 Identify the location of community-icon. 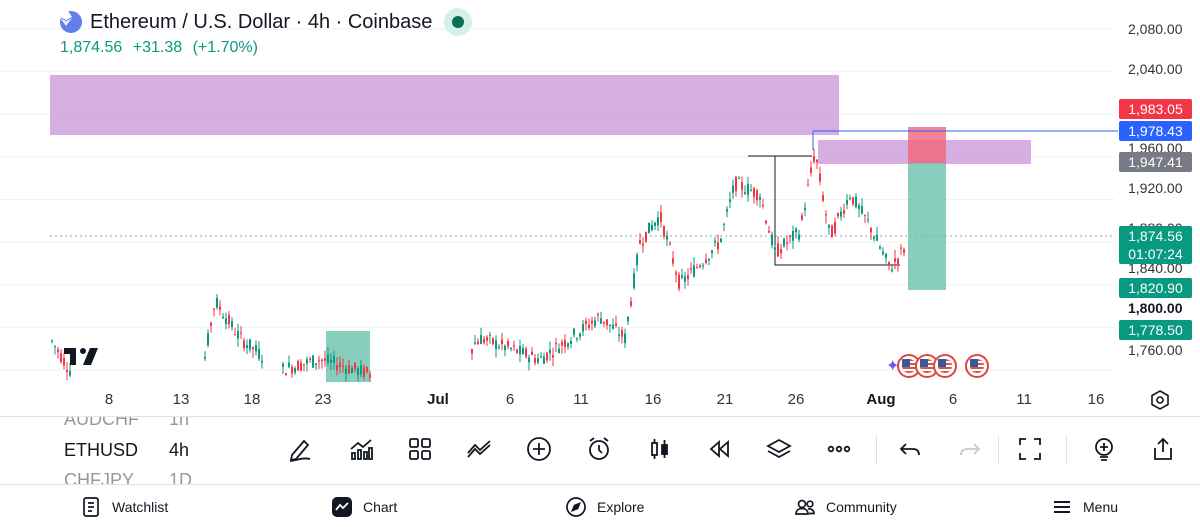
(805, 507).